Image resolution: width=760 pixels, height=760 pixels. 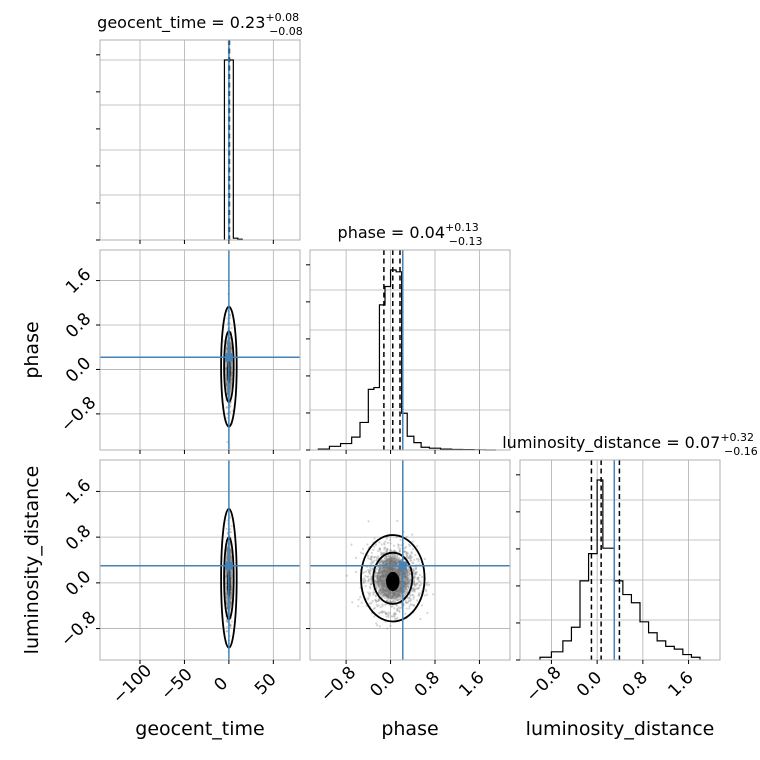 What do you see at coordinates (680, 684) in the screenshot?
I see `x-tick-label: 1.6` at bounding box center [680, 684].